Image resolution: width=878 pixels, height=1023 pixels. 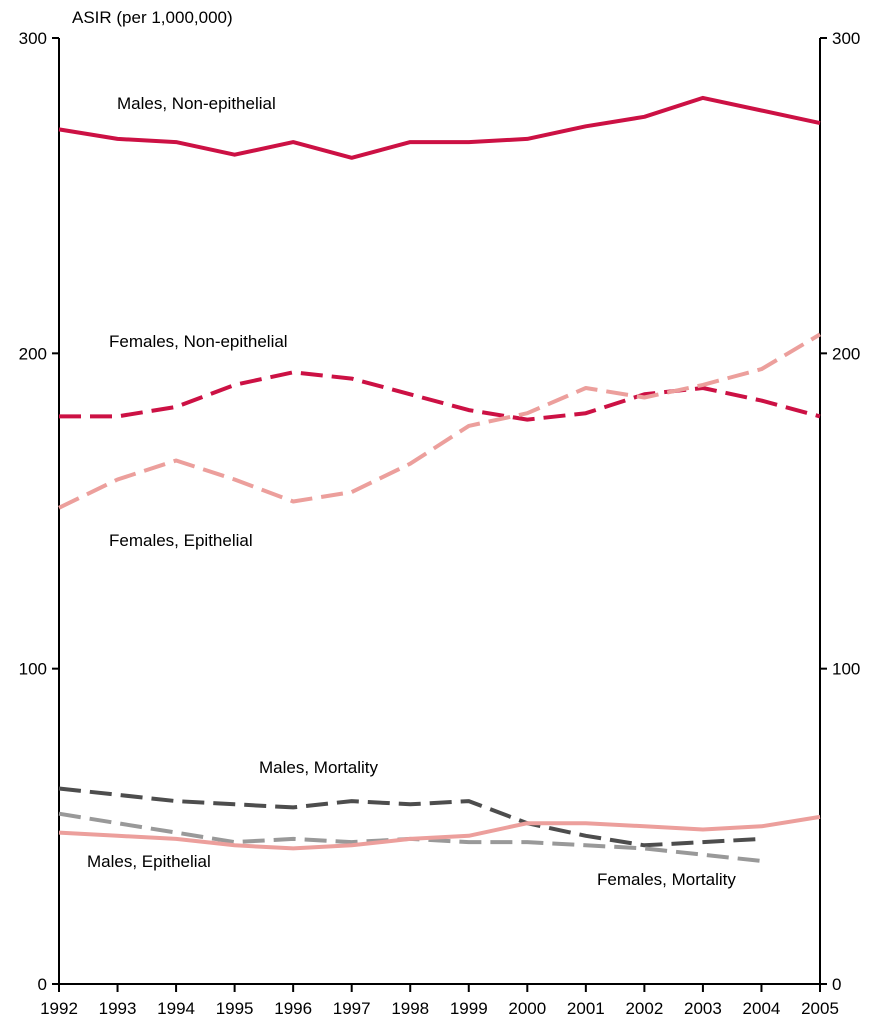 I want to click on x-tick-label: 1998, so click(x=410, y=1008).